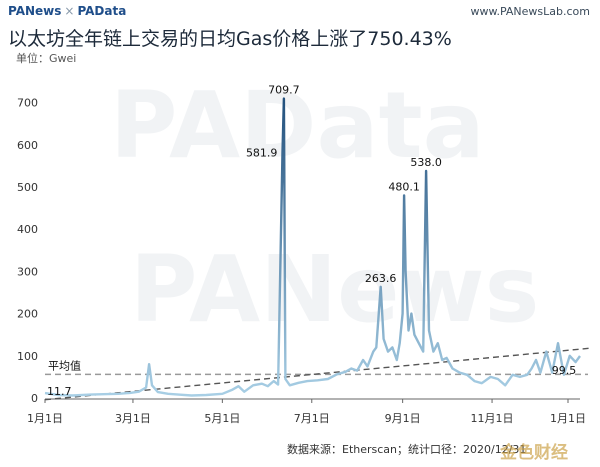  What do you see at coordinates (27, 187) in the screenshot?
I see `y-tick-label: 500` at bounding box center [27, 187].